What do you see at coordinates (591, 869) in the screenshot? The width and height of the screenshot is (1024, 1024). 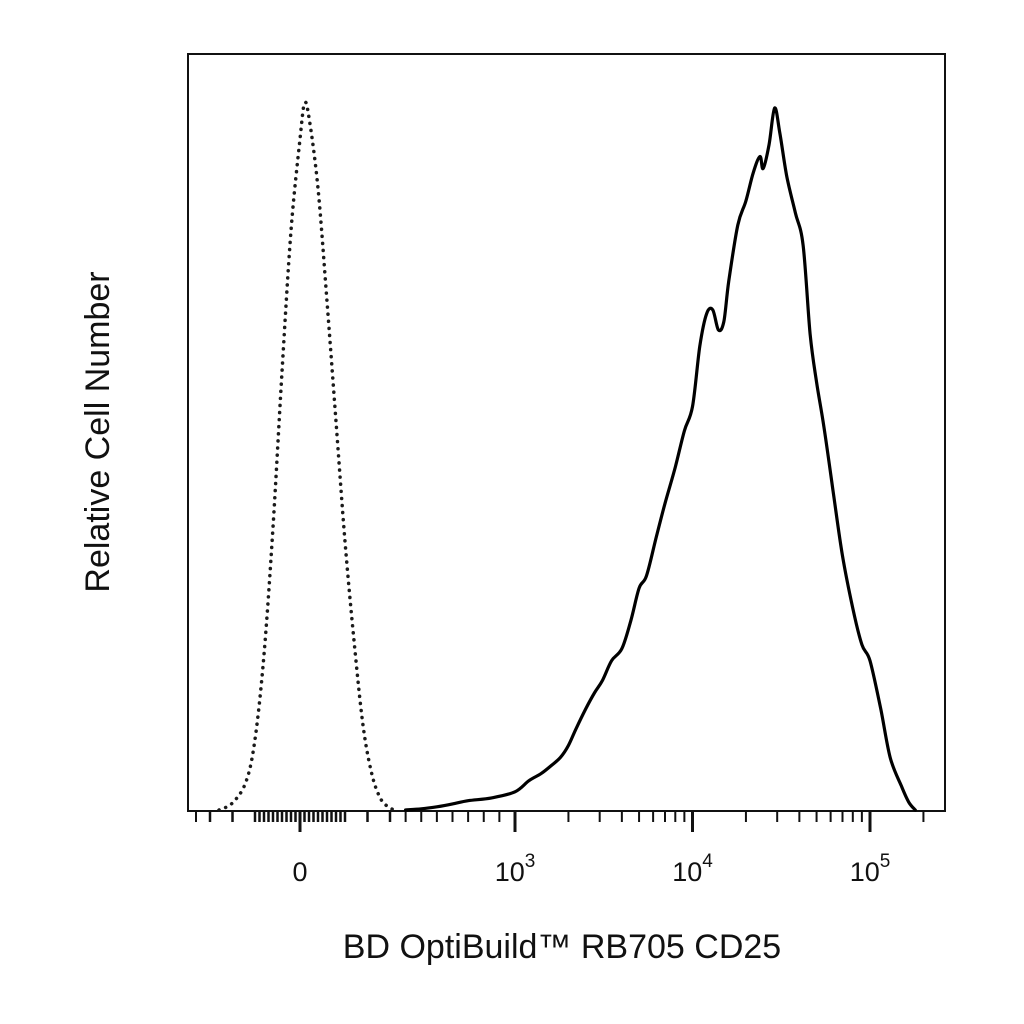 I see `x-axis-tick-labels: 0 10³ 10⁴ 10⁵` at bounding box center [591, 869].